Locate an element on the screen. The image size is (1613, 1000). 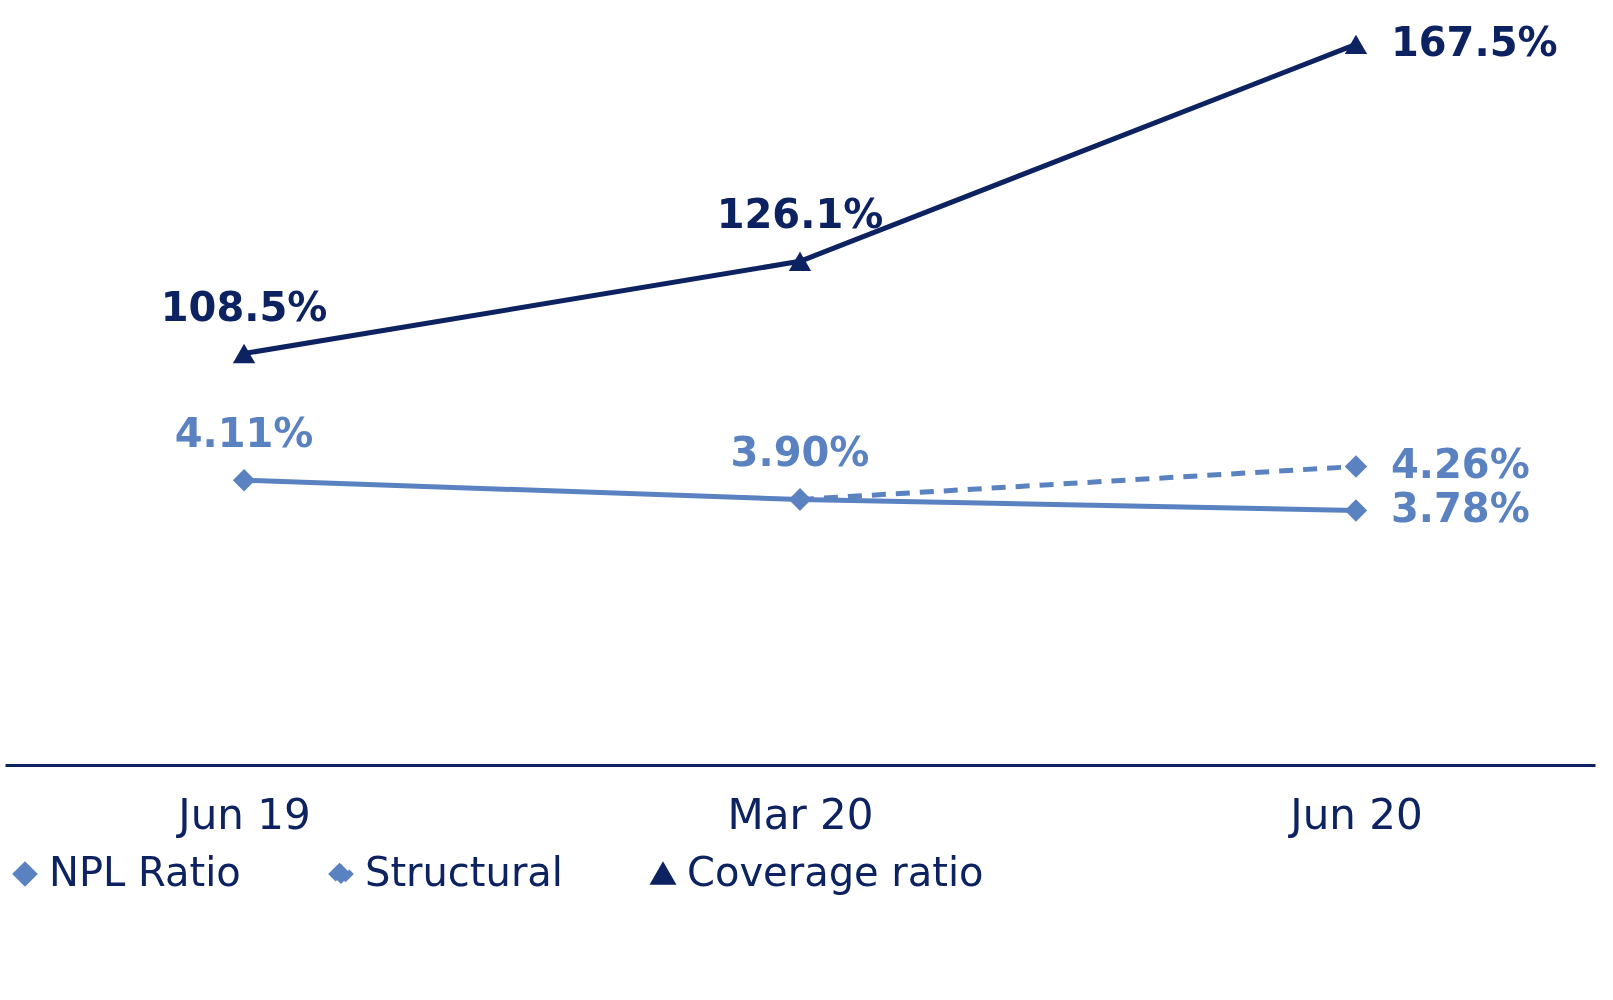
data-label: 4.26% is located at coordinates (1460, 464).